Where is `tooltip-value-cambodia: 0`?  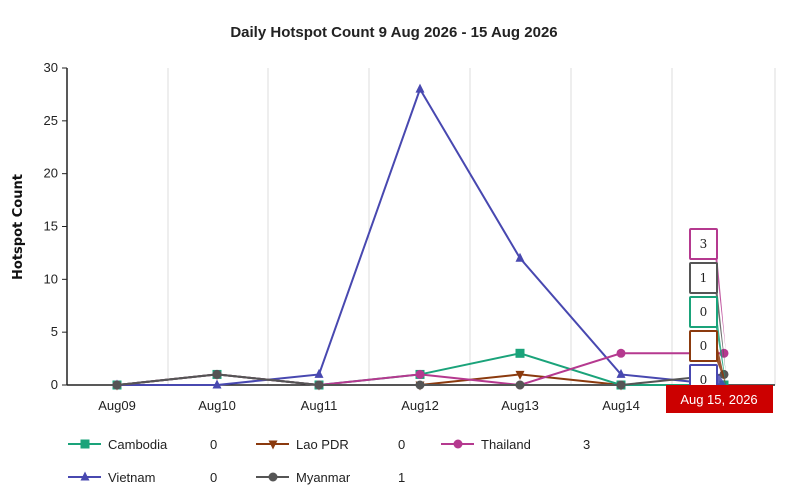 tooltip-value-cambodia: 0 is located at coordinates (704, 312).